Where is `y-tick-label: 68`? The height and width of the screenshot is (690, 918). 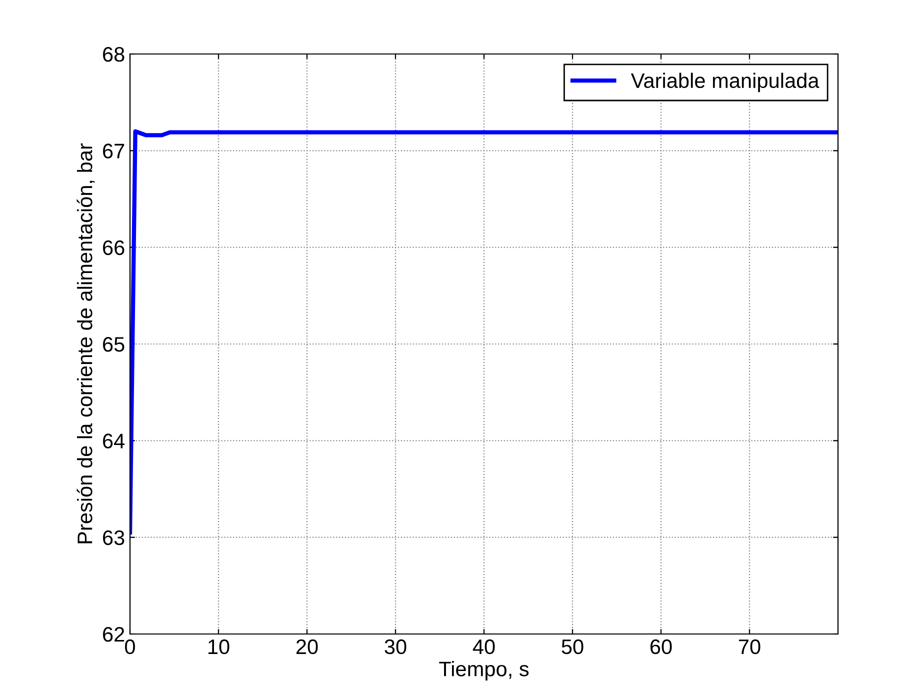
y-tick-label: 68 is located at coordinates (113, 54).